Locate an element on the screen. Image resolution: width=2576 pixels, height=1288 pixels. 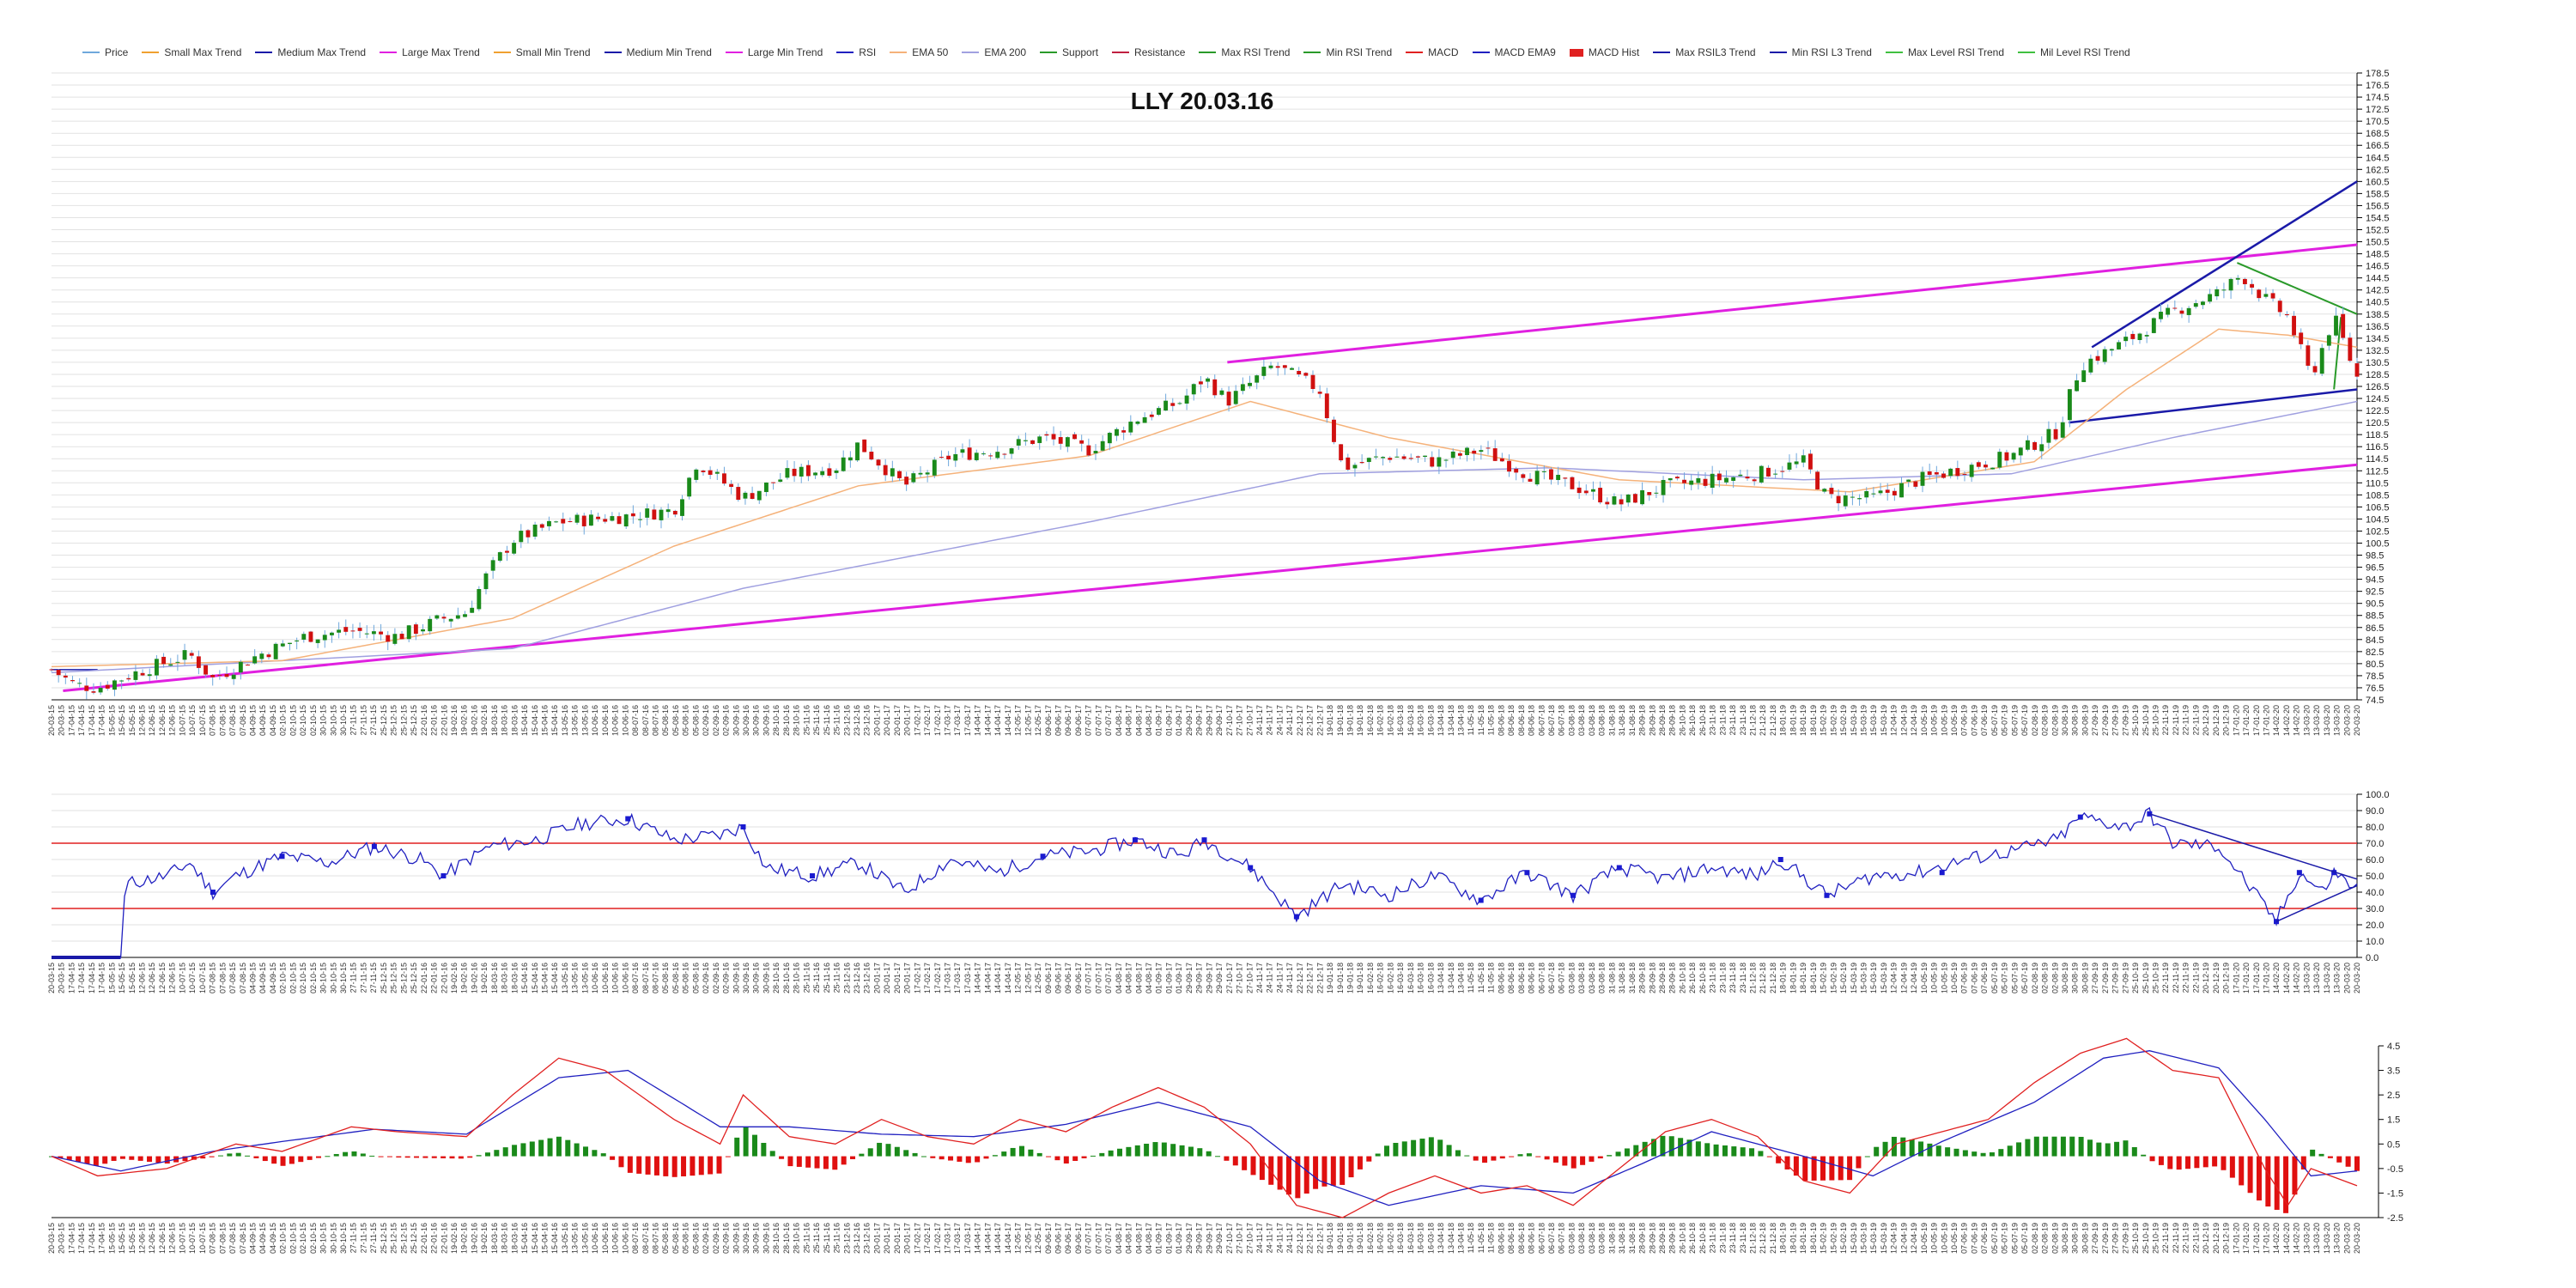
rsi-date-label: 10-06-16 is located at coordinates (625, 978).